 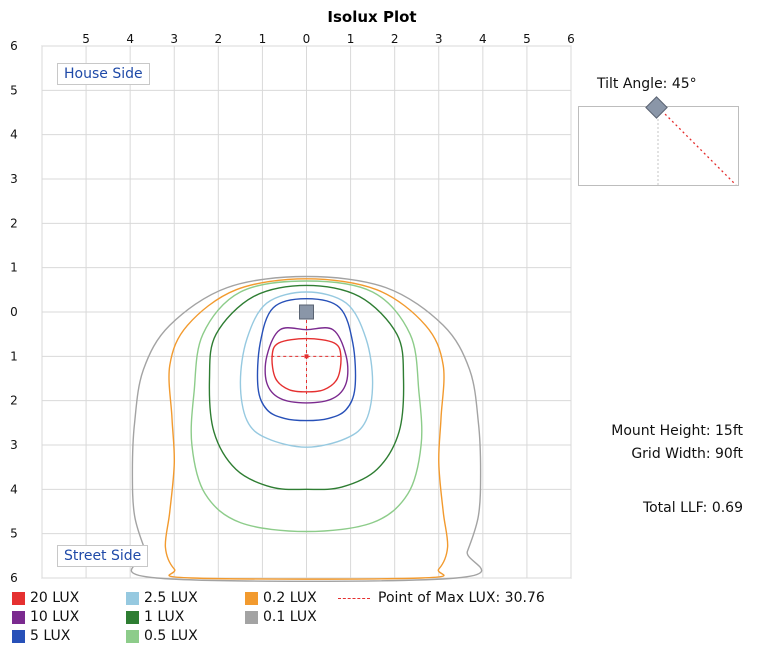 I want to click on contour-2-5-lux, so click(x=306, y=369).